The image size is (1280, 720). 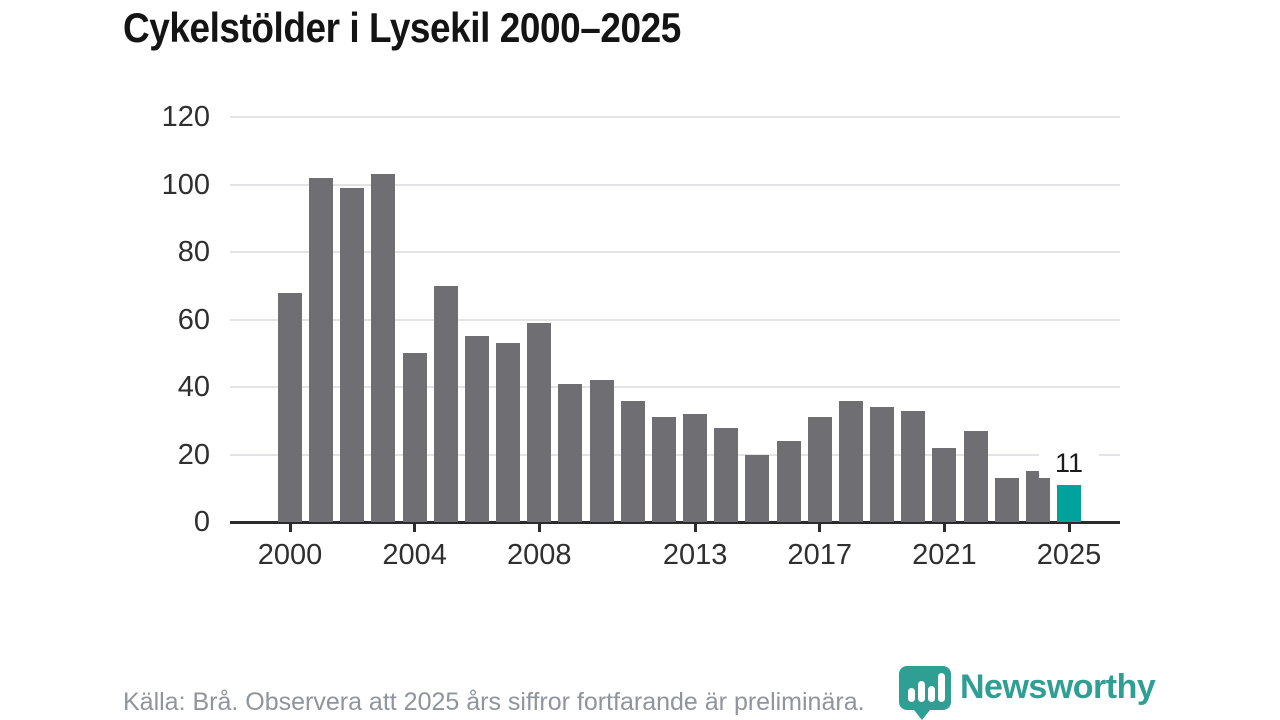 I want to click on newsworthy-logo-icon, so click(x=925, y=693).